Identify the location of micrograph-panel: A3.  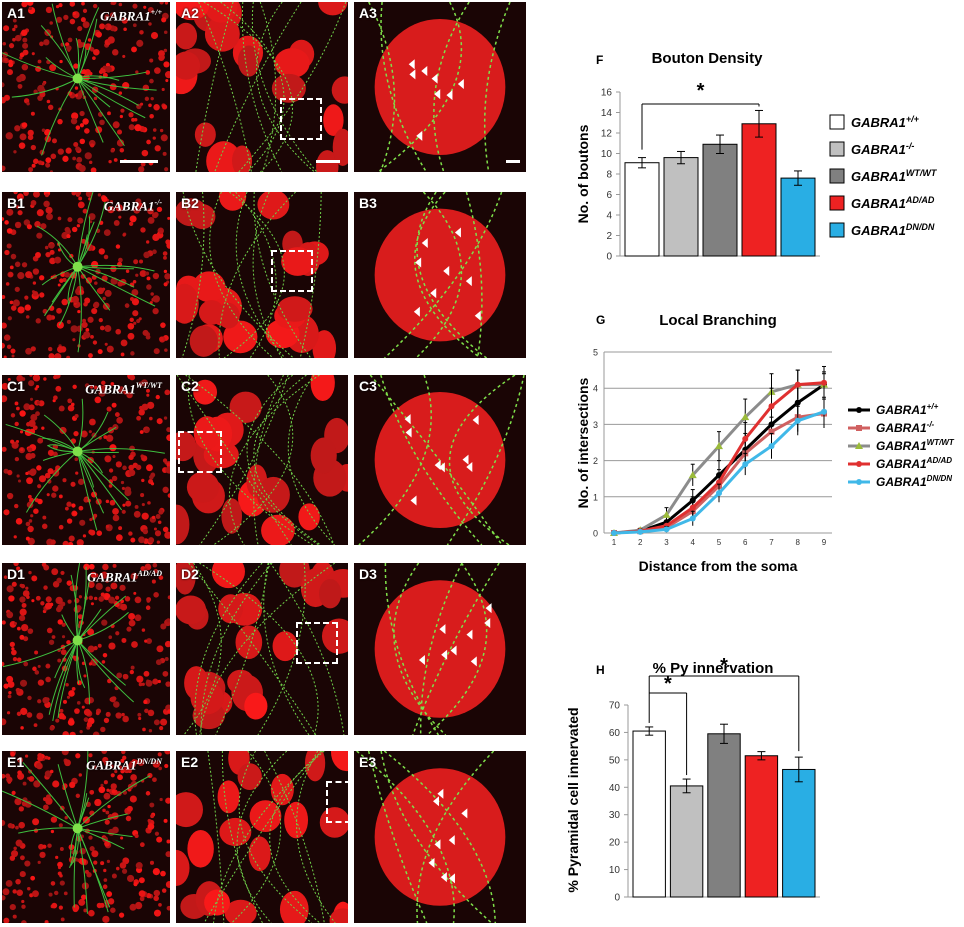
(440, 87).